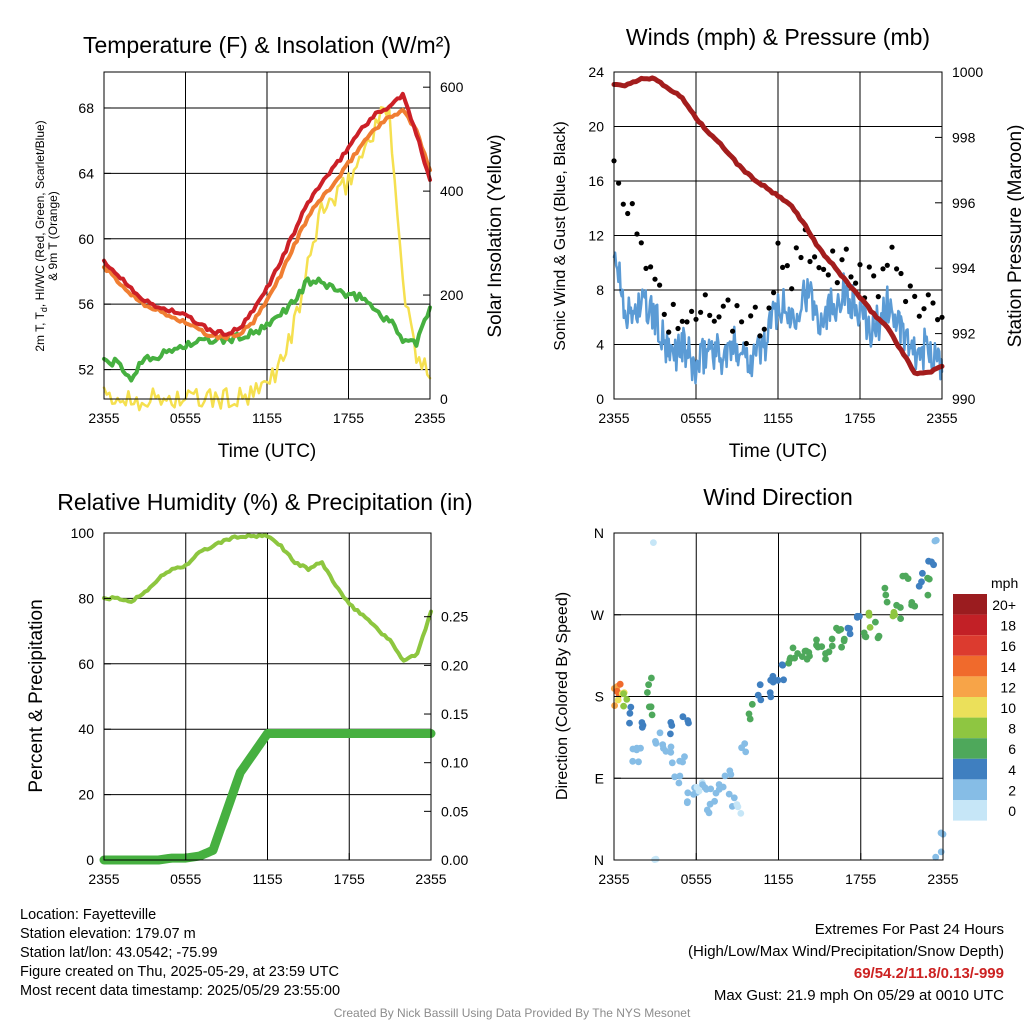 This screenshot has width=1024, height=1024. What do you see at coordinates (86, 664) in the screenshot?
I see `rh-ytick-label: 60` at bounding box center [86, 664].